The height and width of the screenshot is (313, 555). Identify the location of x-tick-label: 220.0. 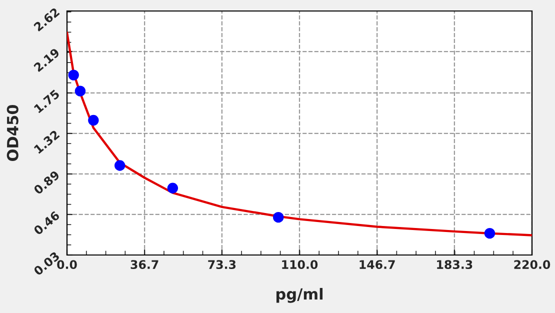
(532, 264).